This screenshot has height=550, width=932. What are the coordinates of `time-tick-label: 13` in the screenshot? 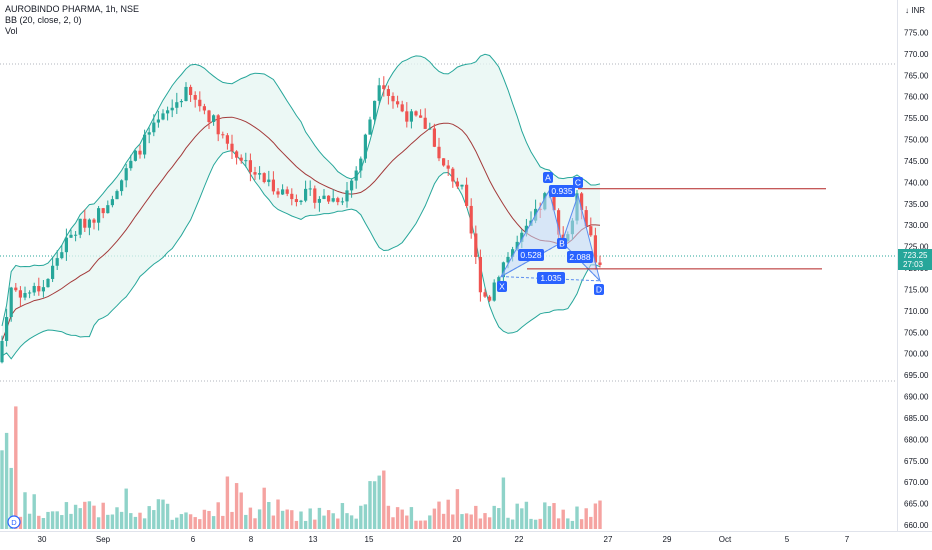 It's located at (313, 539).